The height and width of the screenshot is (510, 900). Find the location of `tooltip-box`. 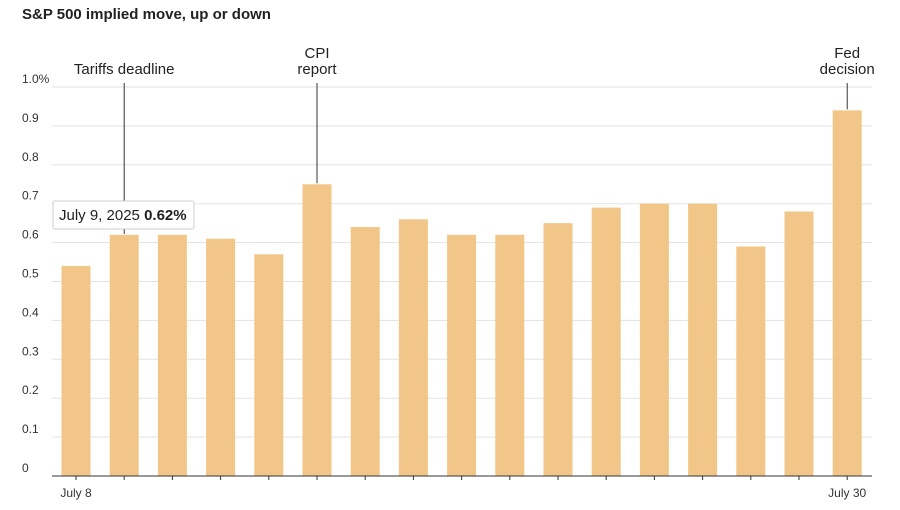

tooltip-box is located at coordinates (123, 215).